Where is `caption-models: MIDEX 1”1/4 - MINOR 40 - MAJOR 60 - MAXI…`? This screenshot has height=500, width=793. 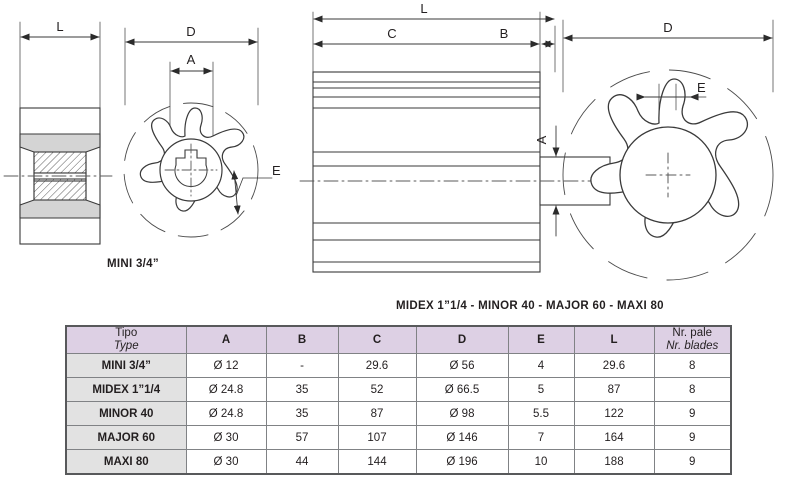
caption-models: MIDEX 1”1/4 - MINOR 40 - MAJOR 60 - MAXI… is located at coordinates (530, 306).